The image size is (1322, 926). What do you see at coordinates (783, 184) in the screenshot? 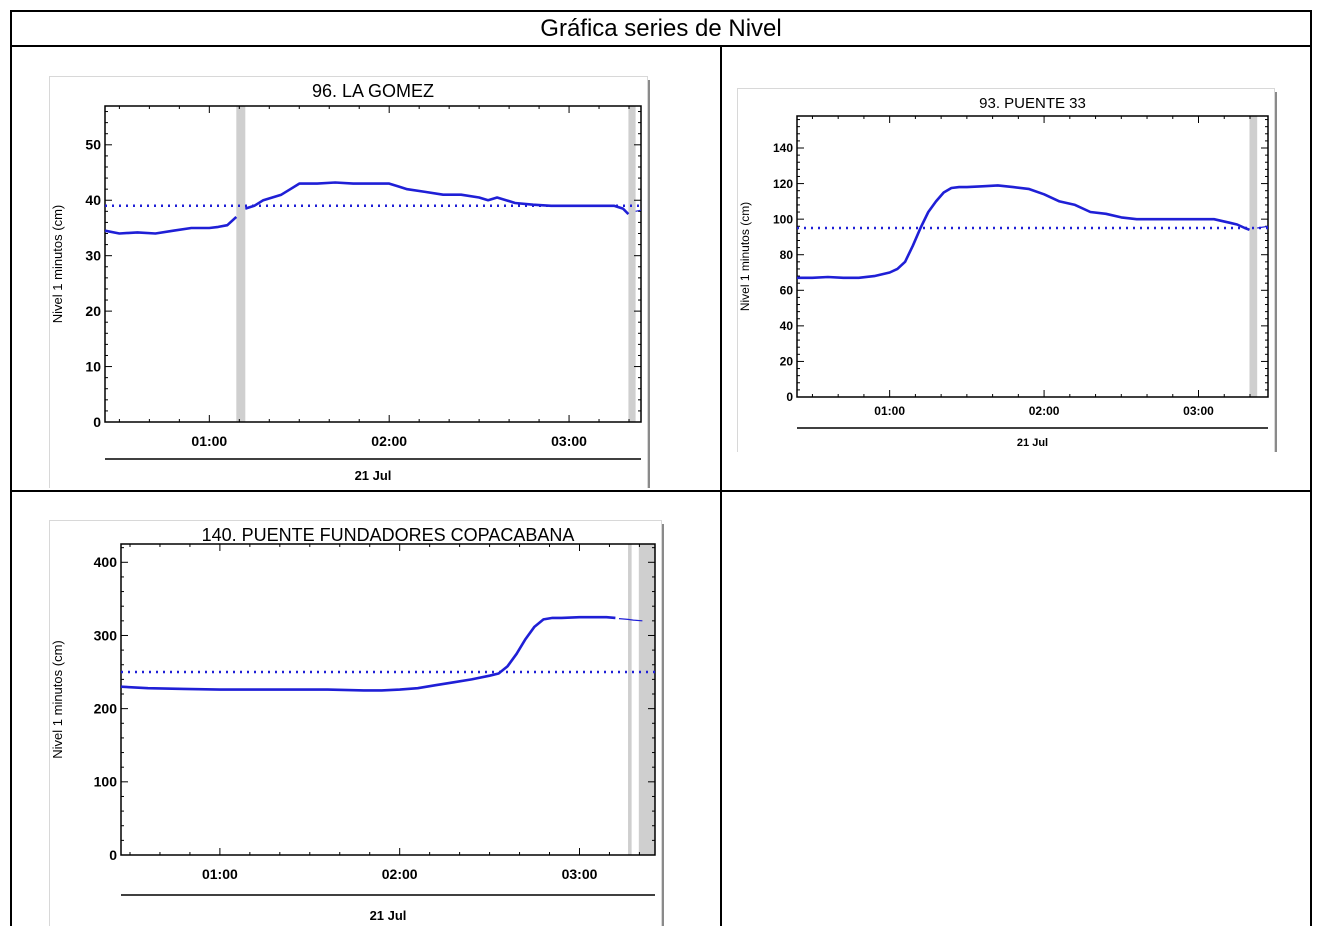
I see `y-tick-label: 120` at bounding box center [783, 184].